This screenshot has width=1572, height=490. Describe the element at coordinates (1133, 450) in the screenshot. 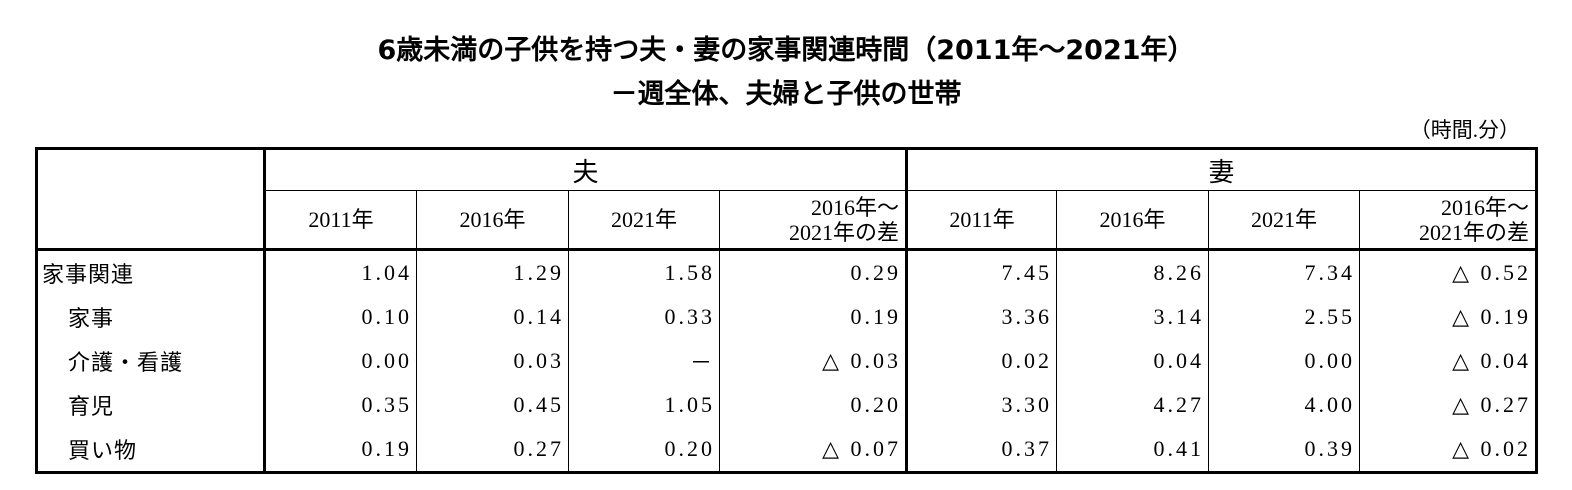

I see `cell: 0.41` at that location.